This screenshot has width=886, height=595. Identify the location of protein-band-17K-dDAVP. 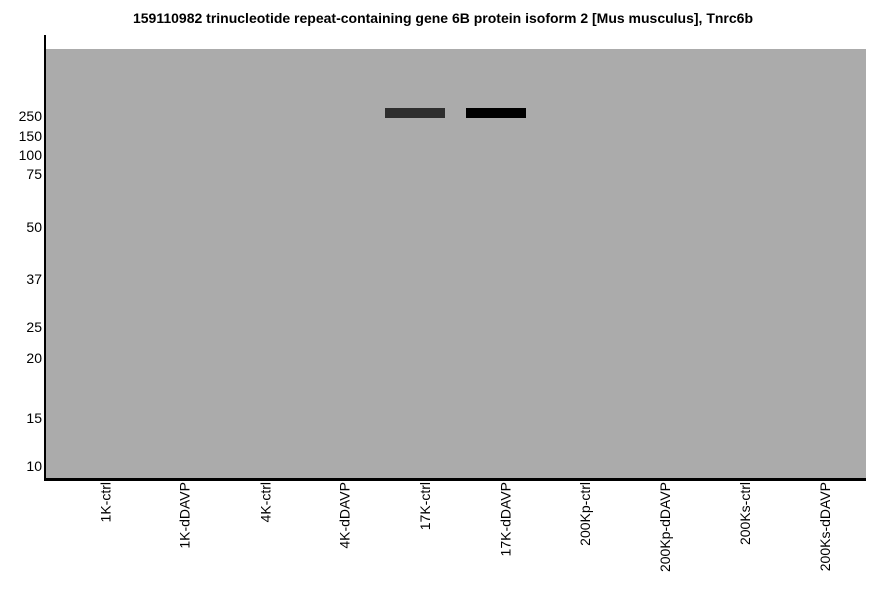
(496, 113).